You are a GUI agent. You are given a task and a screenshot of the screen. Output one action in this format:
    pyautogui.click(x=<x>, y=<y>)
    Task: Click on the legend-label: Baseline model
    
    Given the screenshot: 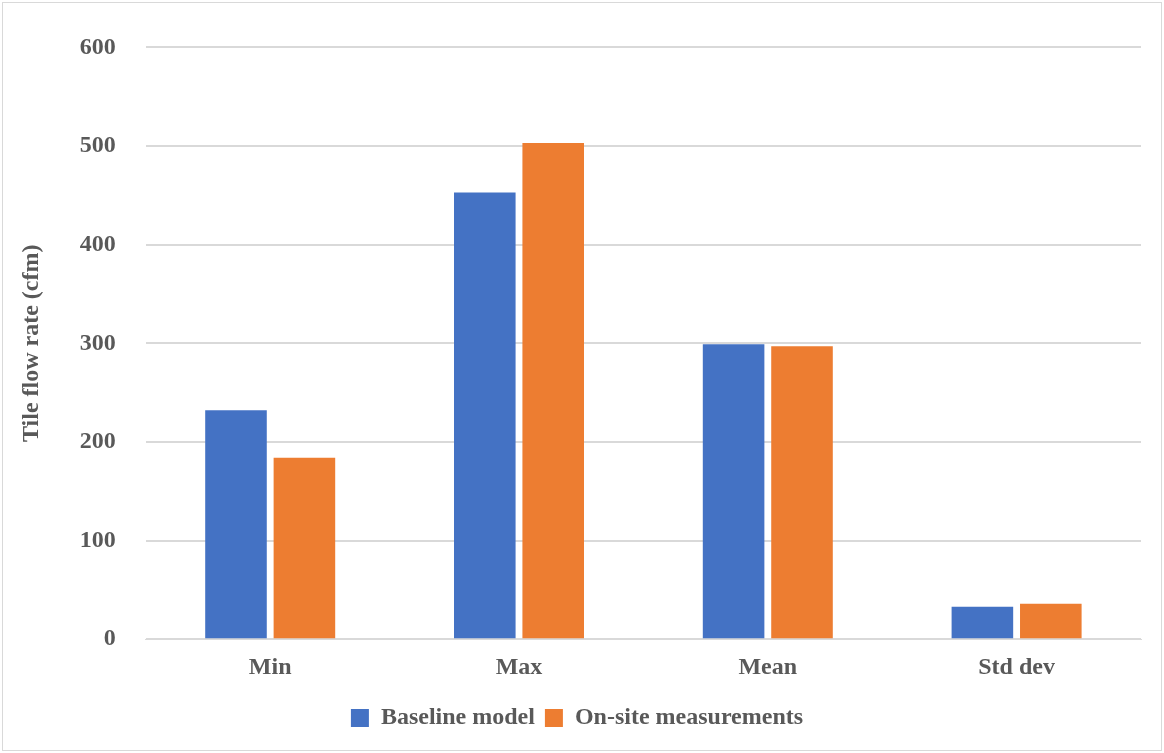 What is the action you would take?
    pyautogui.click(x=458, y=716)
    